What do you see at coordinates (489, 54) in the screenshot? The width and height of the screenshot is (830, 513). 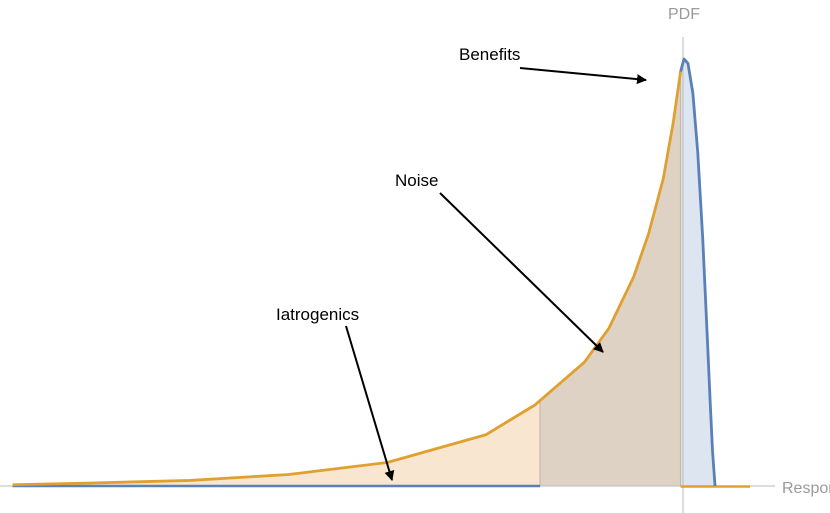 I see `annotation-benefits: Benefits` at bounding box center [489, 54].